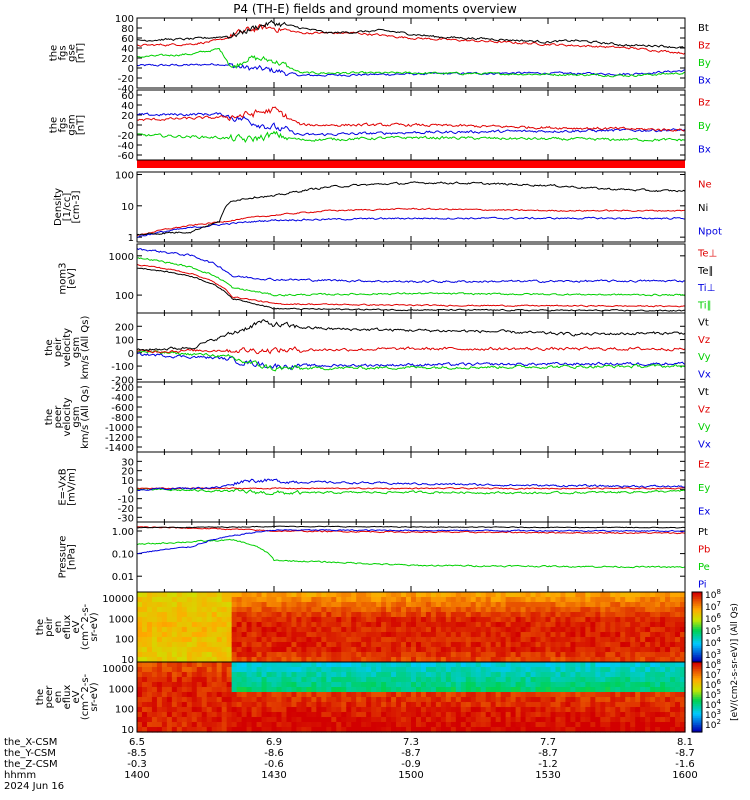 The image size is (750, 800). What do you see at coordinates (94, 626) in the screenshot?
I see `ylabel-line: sr-eV)` at bounding box center [94, 626].